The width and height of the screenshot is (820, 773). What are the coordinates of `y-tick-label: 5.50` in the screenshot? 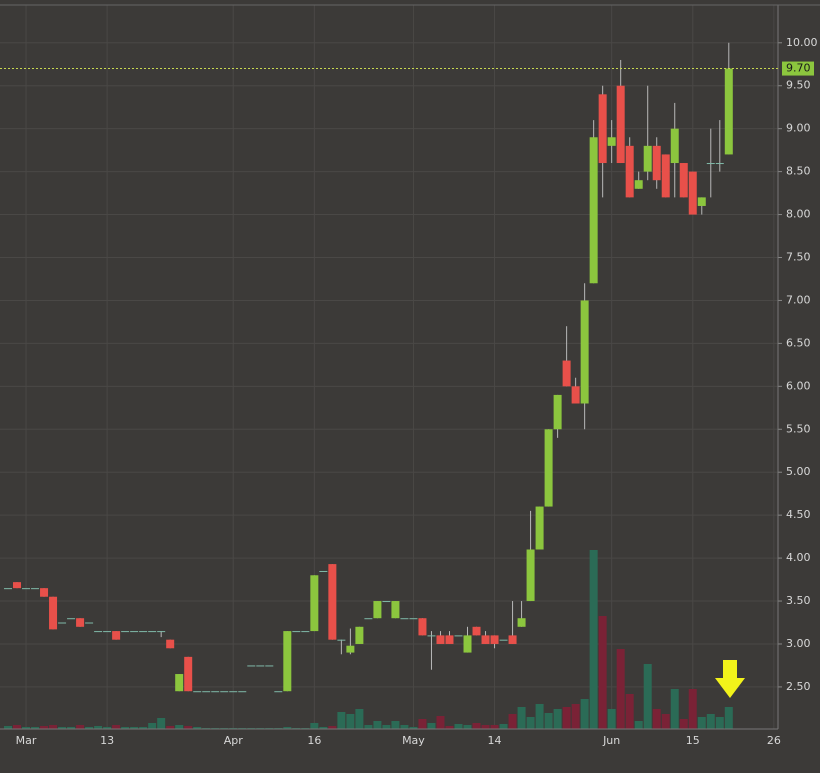 It's located at (798, 428).